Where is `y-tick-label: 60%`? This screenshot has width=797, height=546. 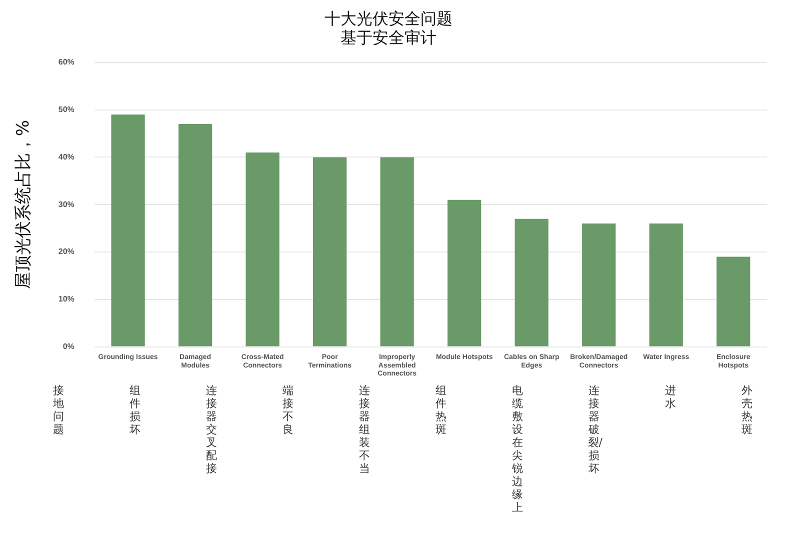 y-tick-label: 60% is located at coordinates (66, 62).